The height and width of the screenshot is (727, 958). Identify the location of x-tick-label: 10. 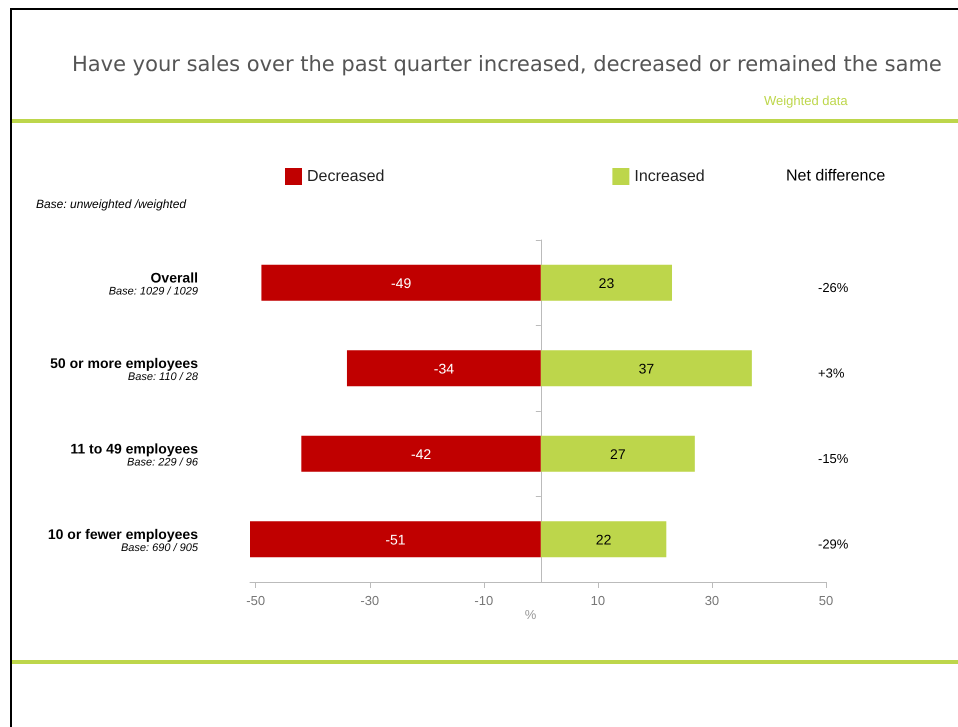
(598, 600).